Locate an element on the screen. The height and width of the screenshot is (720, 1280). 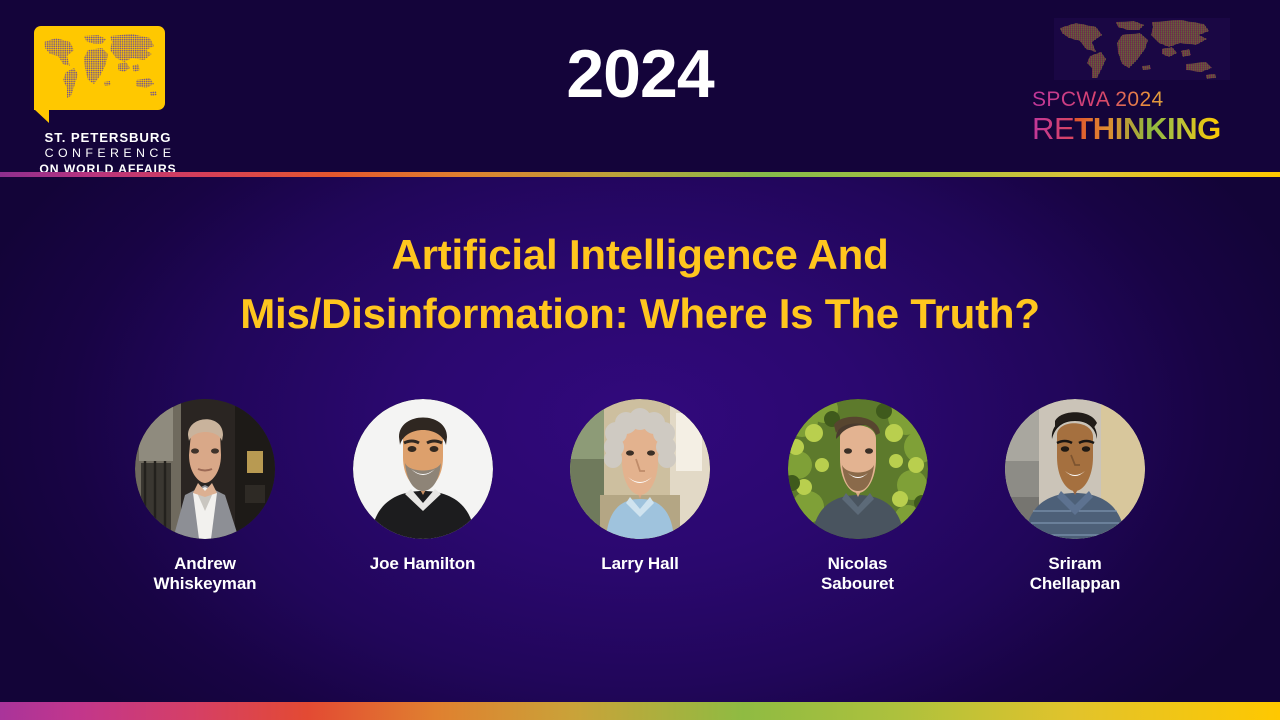
headshot-sriram-chellappan is located at coordinates (1075, 469).